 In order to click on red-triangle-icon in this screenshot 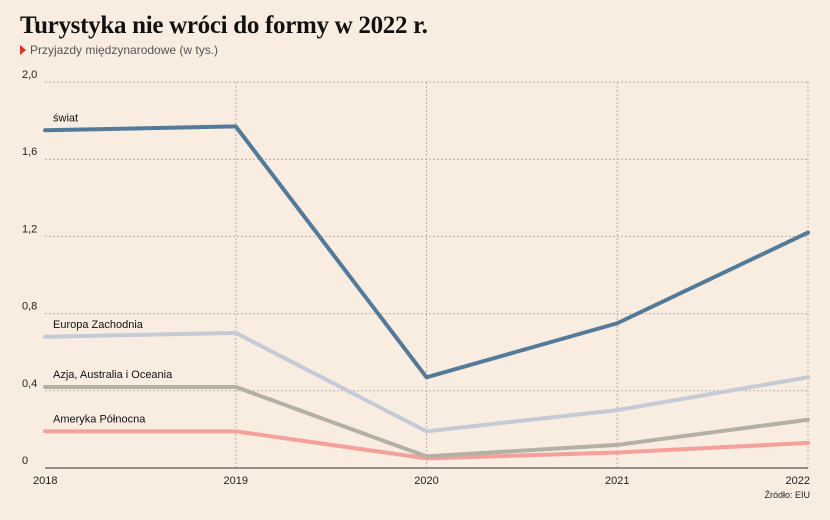, I will do `click(23, 50)`.